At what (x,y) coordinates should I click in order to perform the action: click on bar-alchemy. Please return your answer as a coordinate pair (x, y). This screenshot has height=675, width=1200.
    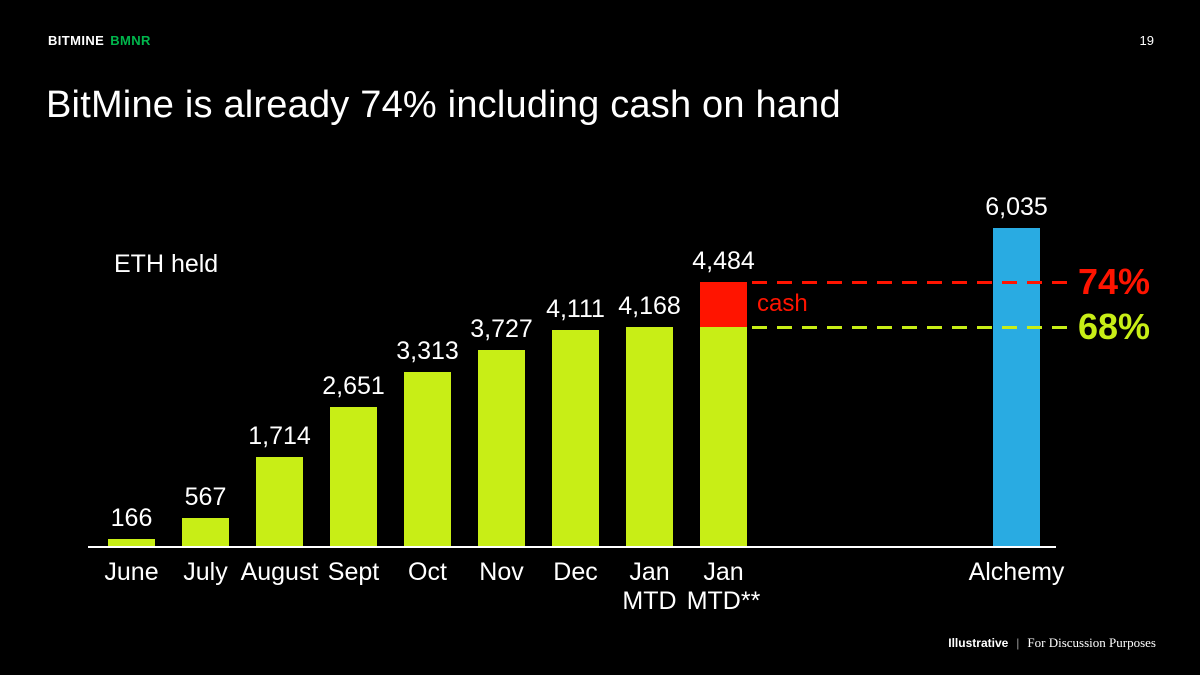
    Looking at the image, I should click on (1016, 388).